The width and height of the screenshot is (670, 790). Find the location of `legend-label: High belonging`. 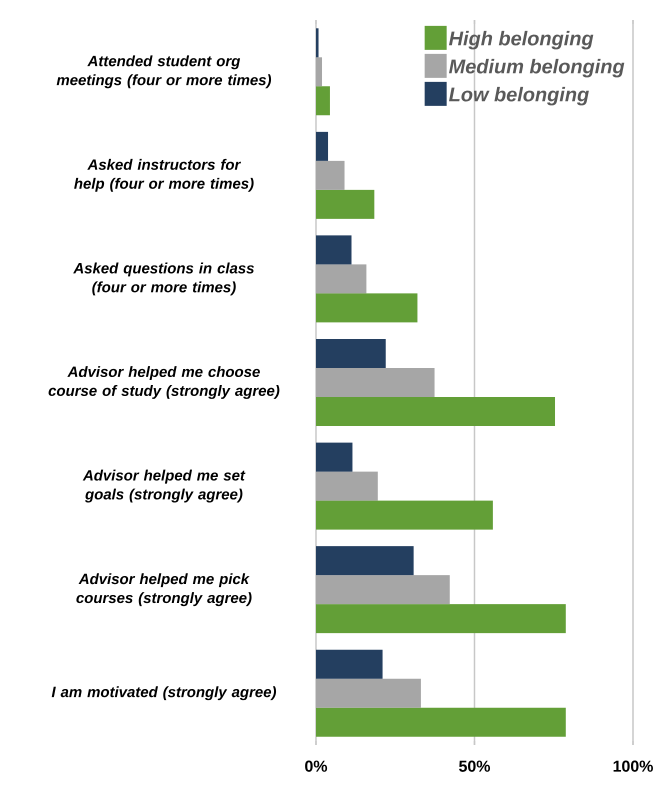

legend-label: High belonging is located at coordinates (521, 40).